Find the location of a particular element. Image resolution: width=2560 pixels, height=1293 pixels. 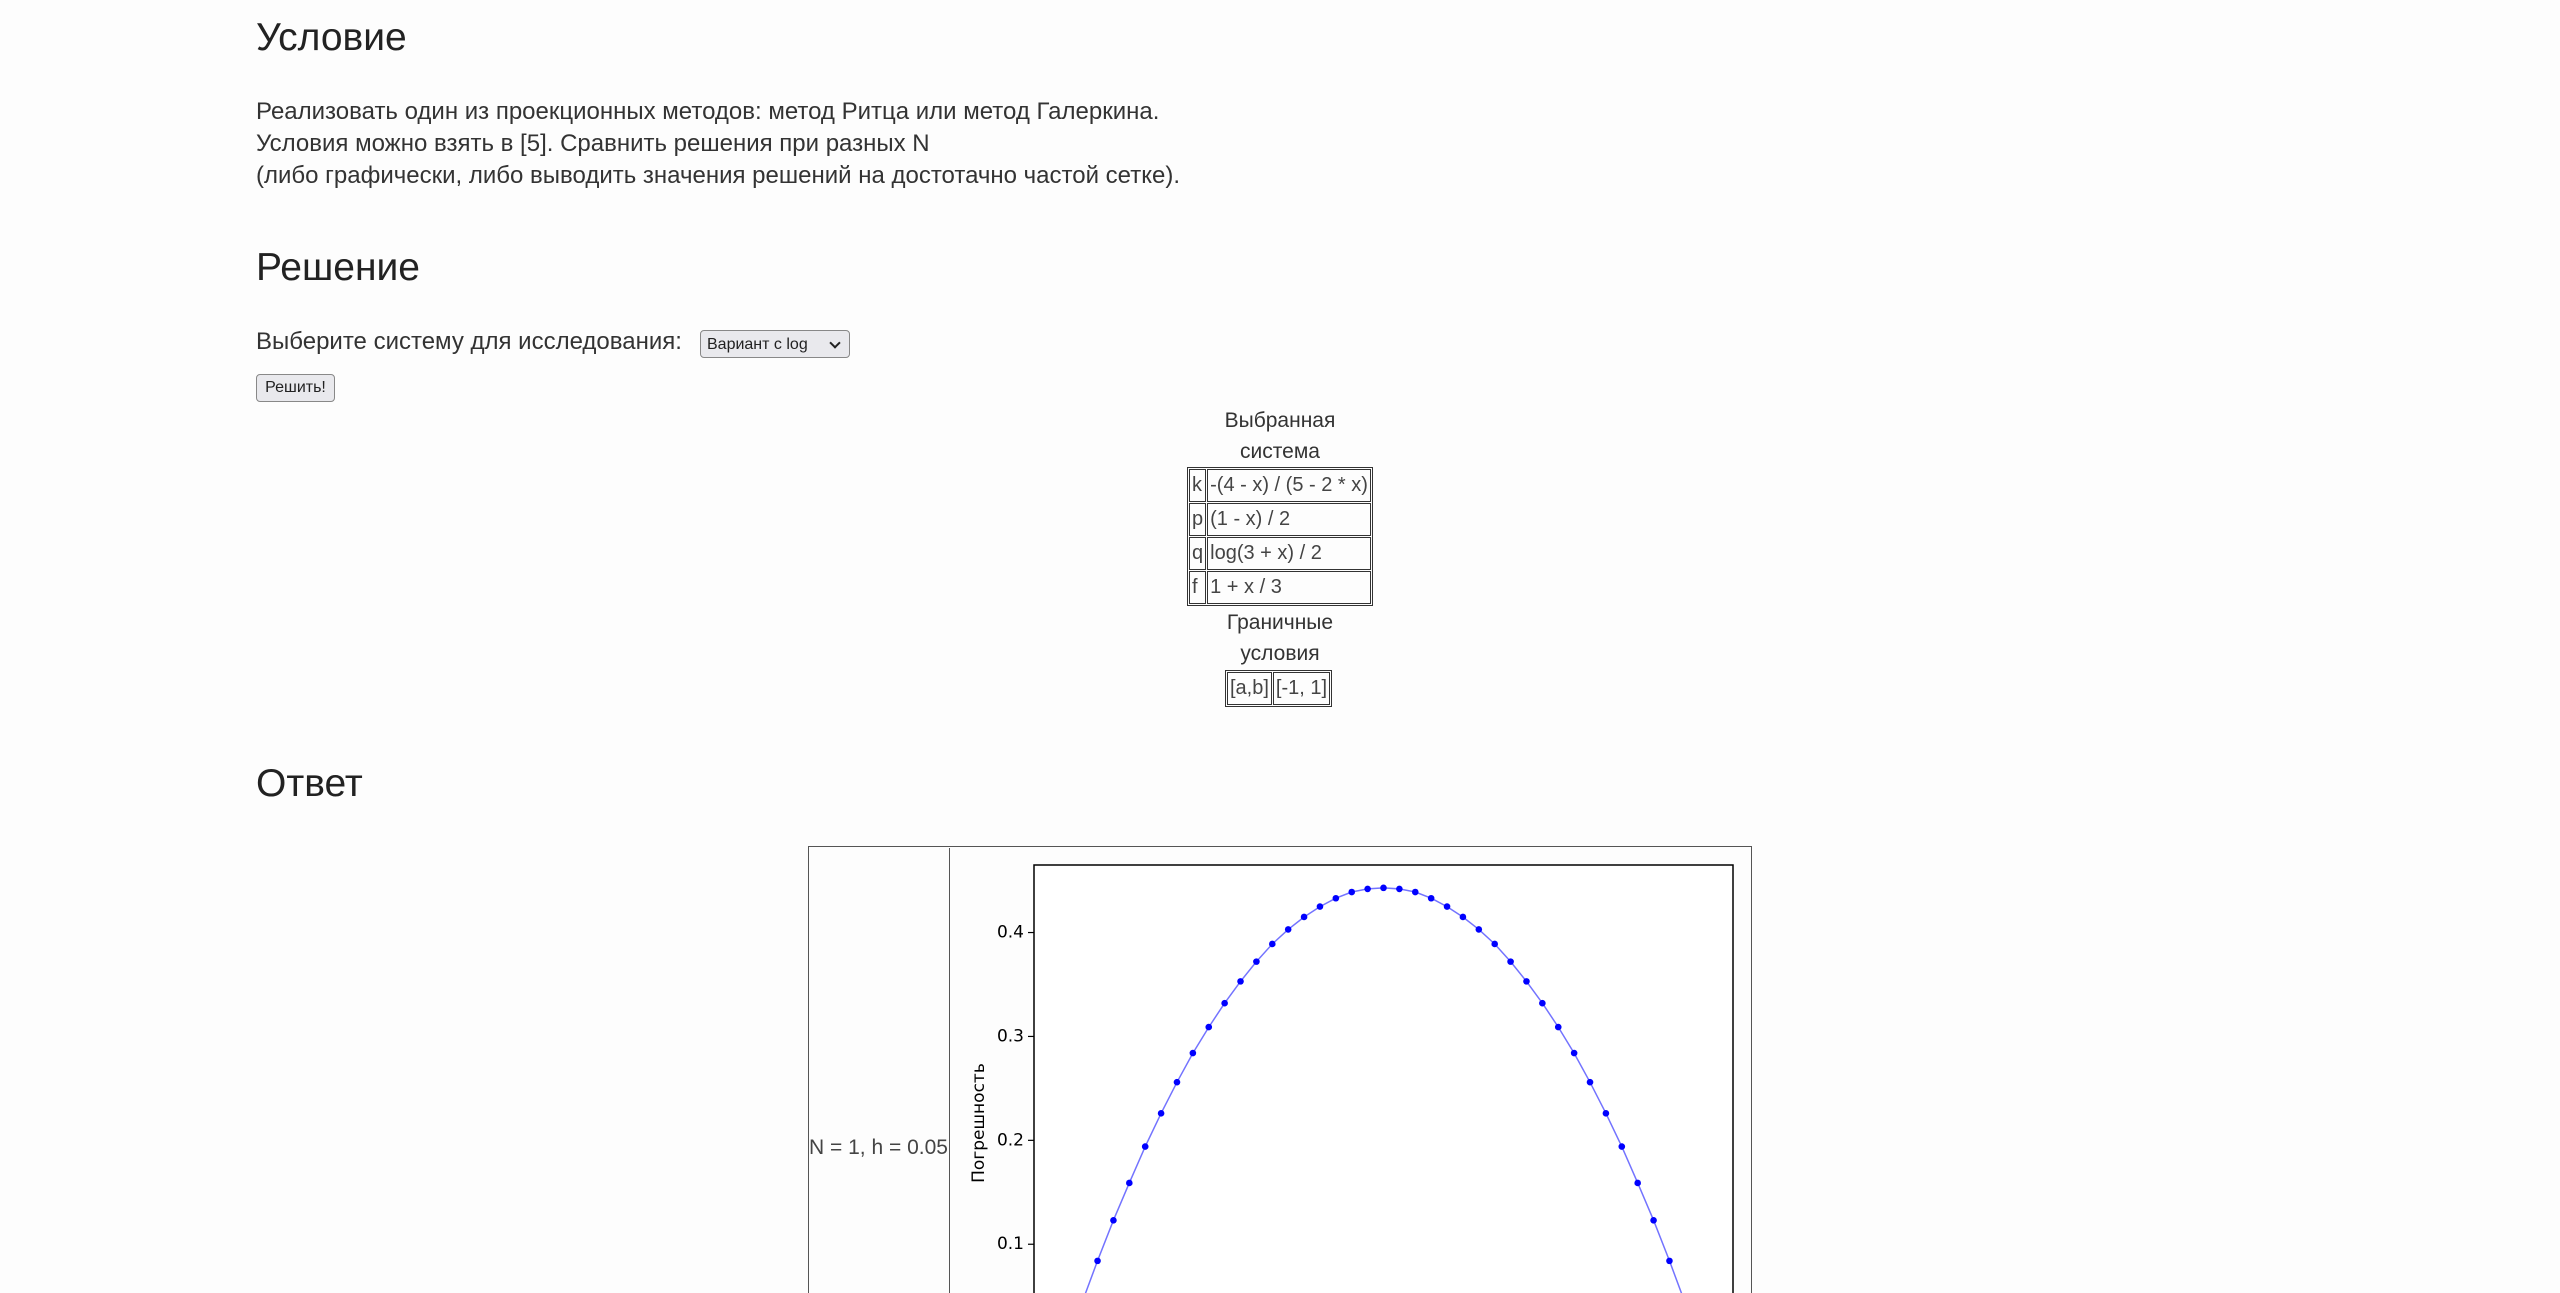

answer-table is located at coordinates (1280, 1069).